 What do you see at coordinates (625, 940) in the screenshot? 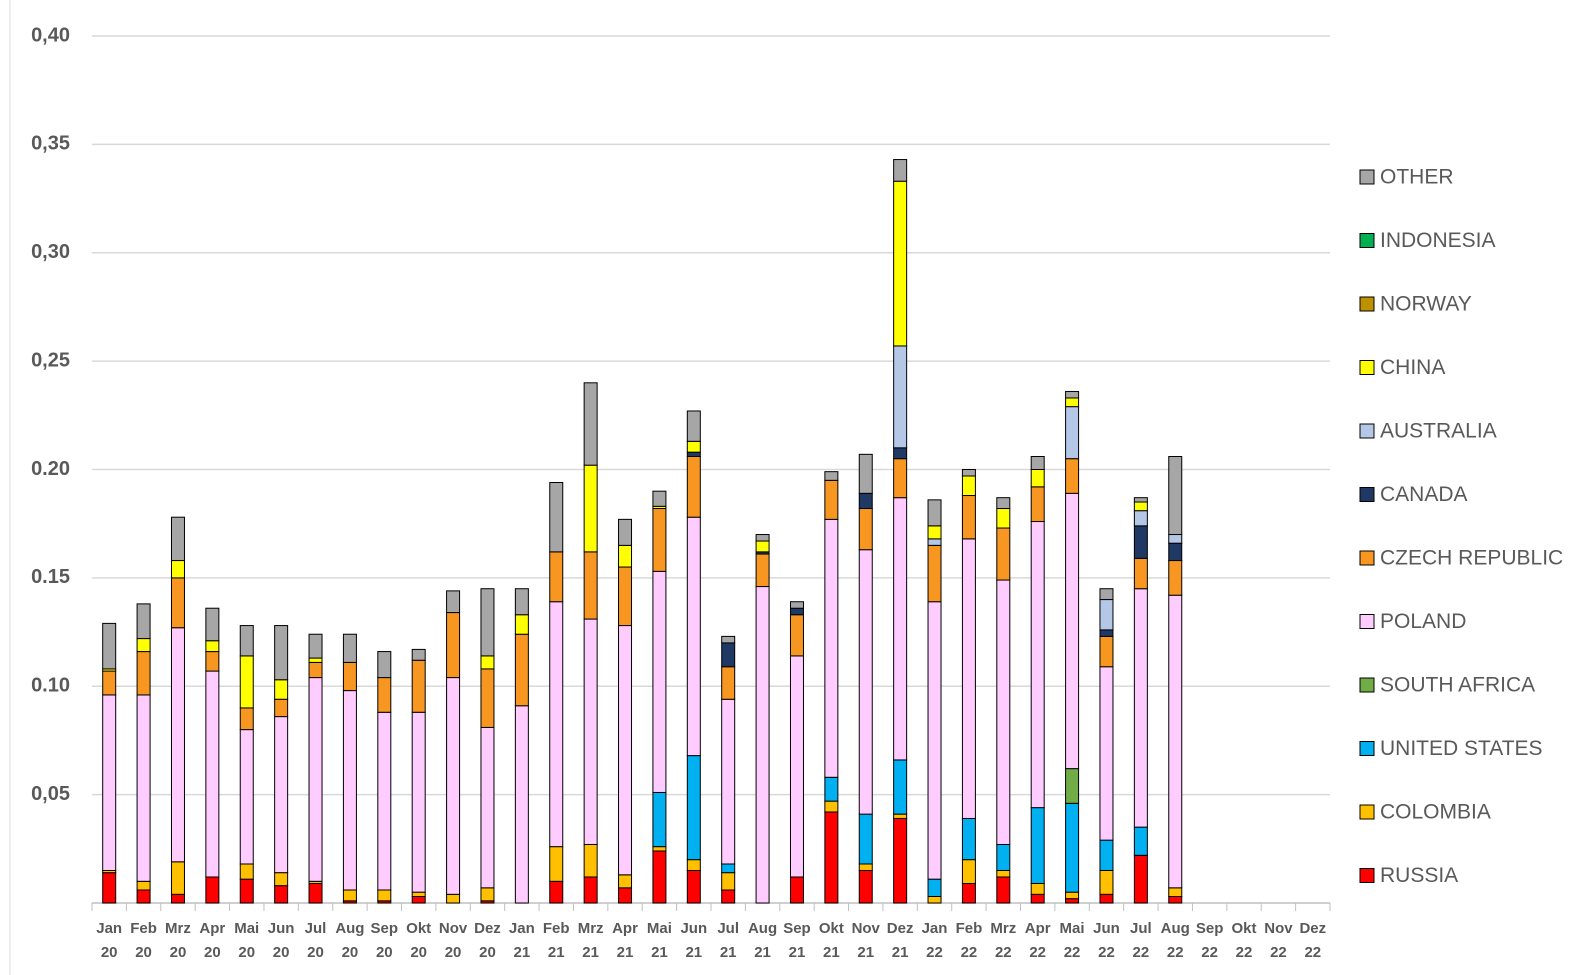
I see `x-tick-label: Apr 21` at bounding box center [625, 940].